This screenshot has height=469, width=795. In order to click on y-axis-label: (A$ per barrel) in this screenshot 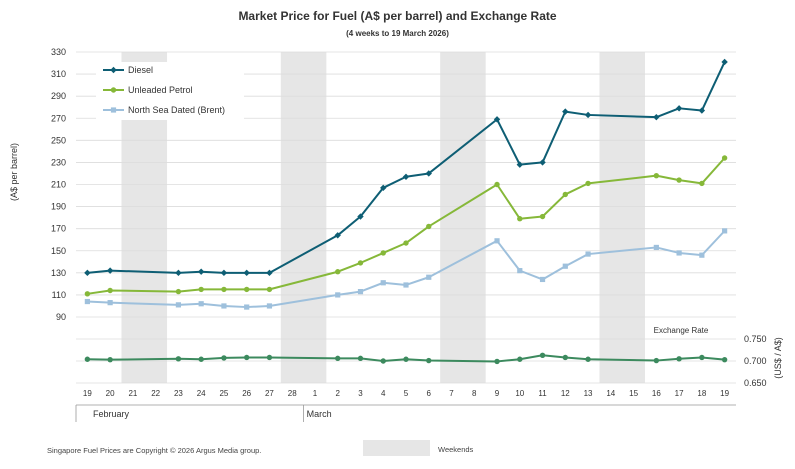, I will do `click(14, 172)`.